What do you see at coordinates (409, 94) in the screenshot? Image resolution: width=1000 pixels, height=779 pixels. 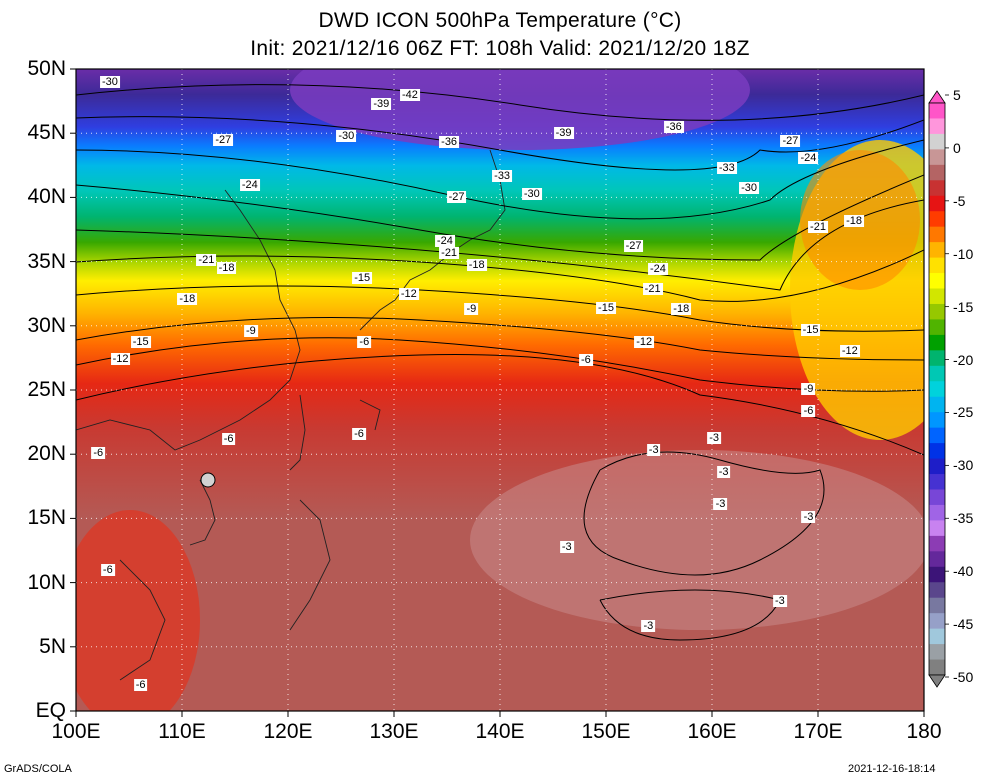 I see `isotherm-value-label: -42` at bounding box center [409, 94].